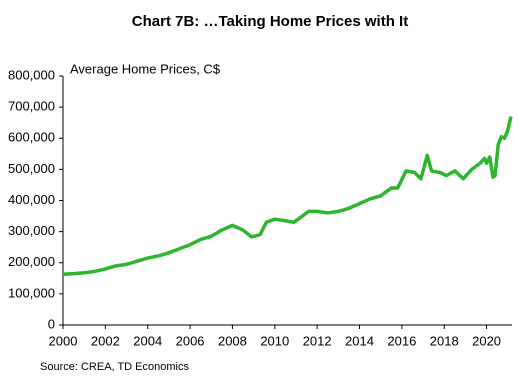 The image size is (519, 386). What do you see at coordinates (270, 21) in the screenshot?
I see `chart-title: Chart 7B: …Taking Home Prices with It` at bounding box center [270, 21].